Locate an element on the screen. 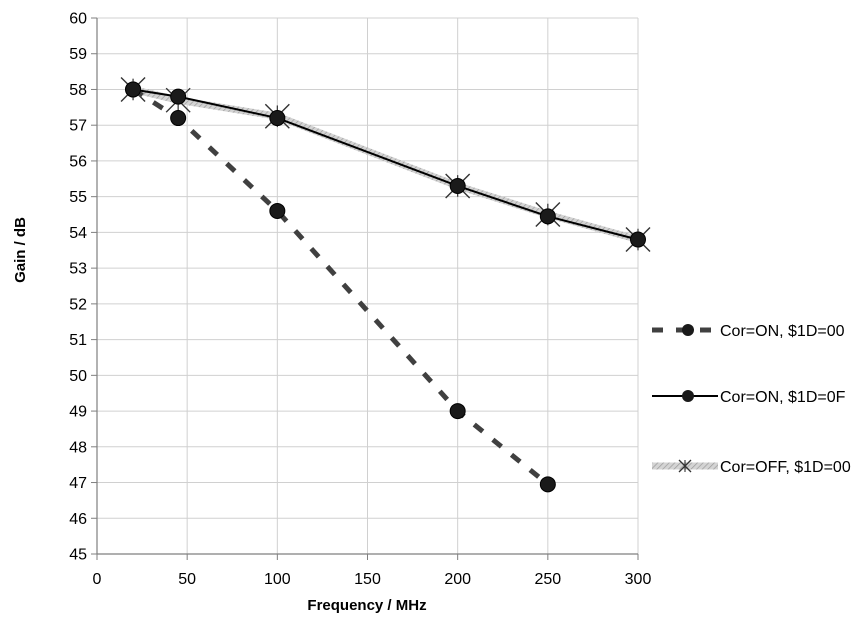 The height and width of the screenshot is (621, 854). y-tick-label: 55 is located at coordinates (78, 197).